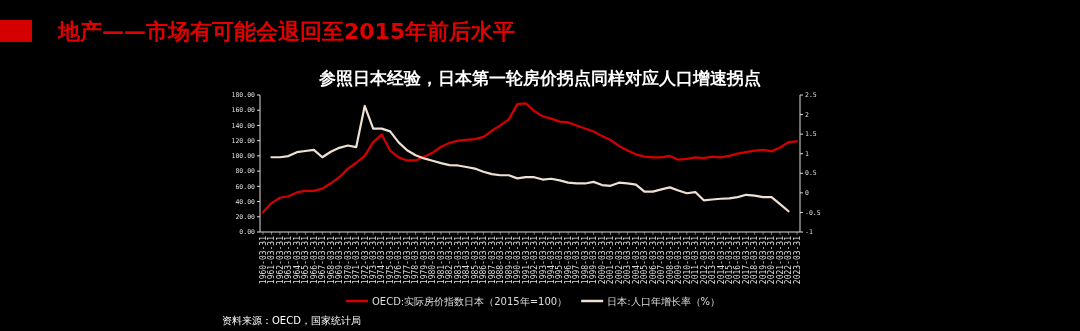 This screenshot has width=1080, height=331. What do you see at coordinates (340, 260) in the screenshot?
I see `x-tick-label: 1969-03-31` at bounding box center [340, 260].